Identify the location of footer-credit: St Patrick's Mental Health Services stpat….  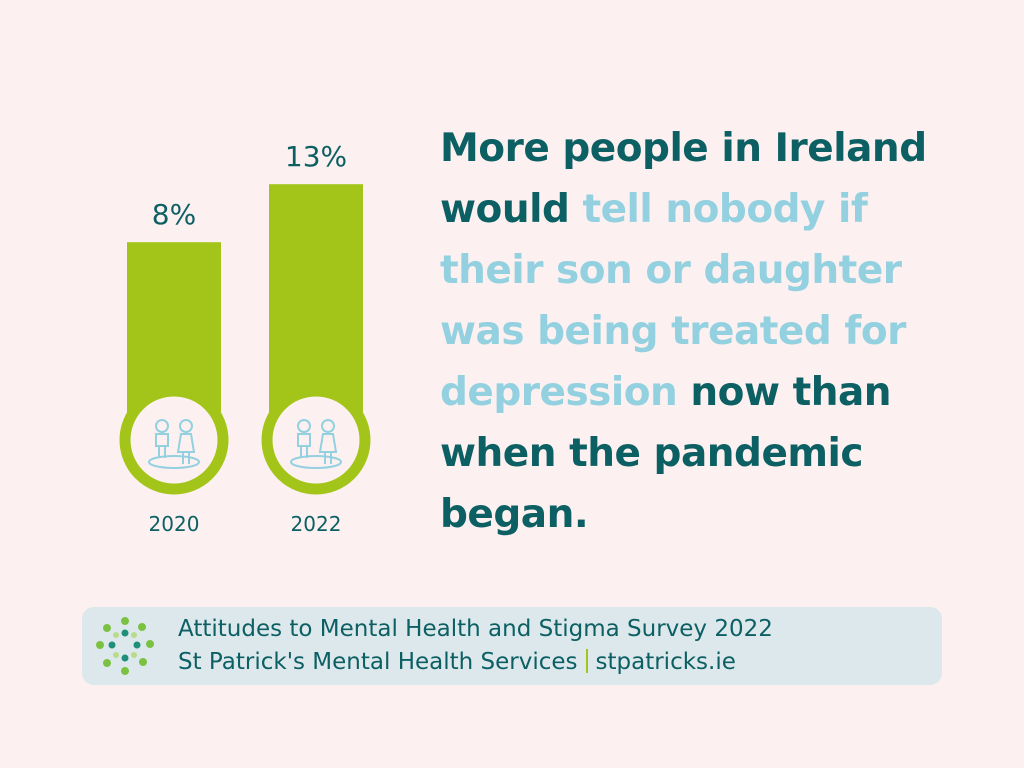
(457, 662).